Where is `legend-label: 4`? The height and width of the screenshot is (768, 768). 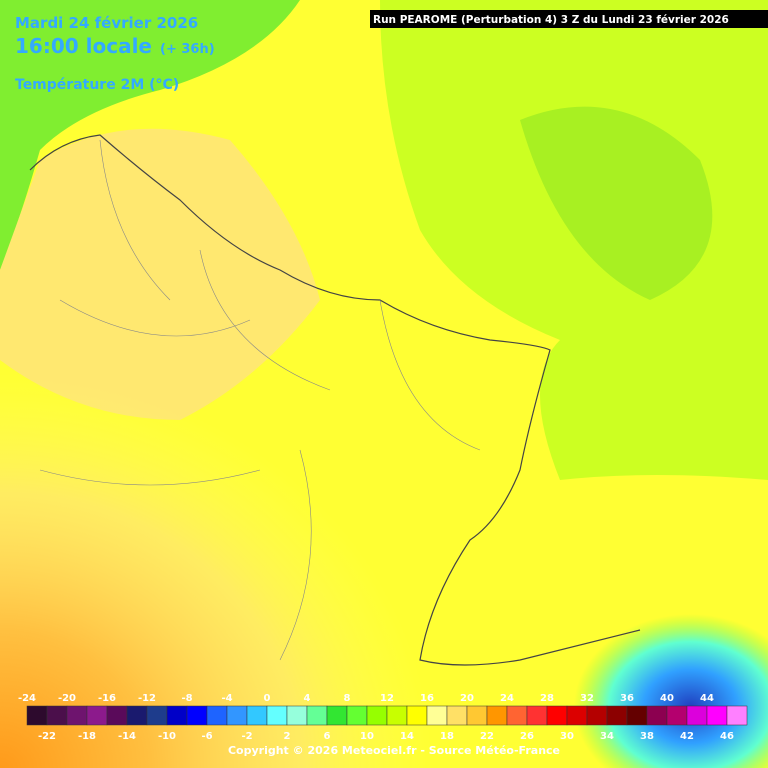
legend-label: 4 is located at coordinates (307, 698).